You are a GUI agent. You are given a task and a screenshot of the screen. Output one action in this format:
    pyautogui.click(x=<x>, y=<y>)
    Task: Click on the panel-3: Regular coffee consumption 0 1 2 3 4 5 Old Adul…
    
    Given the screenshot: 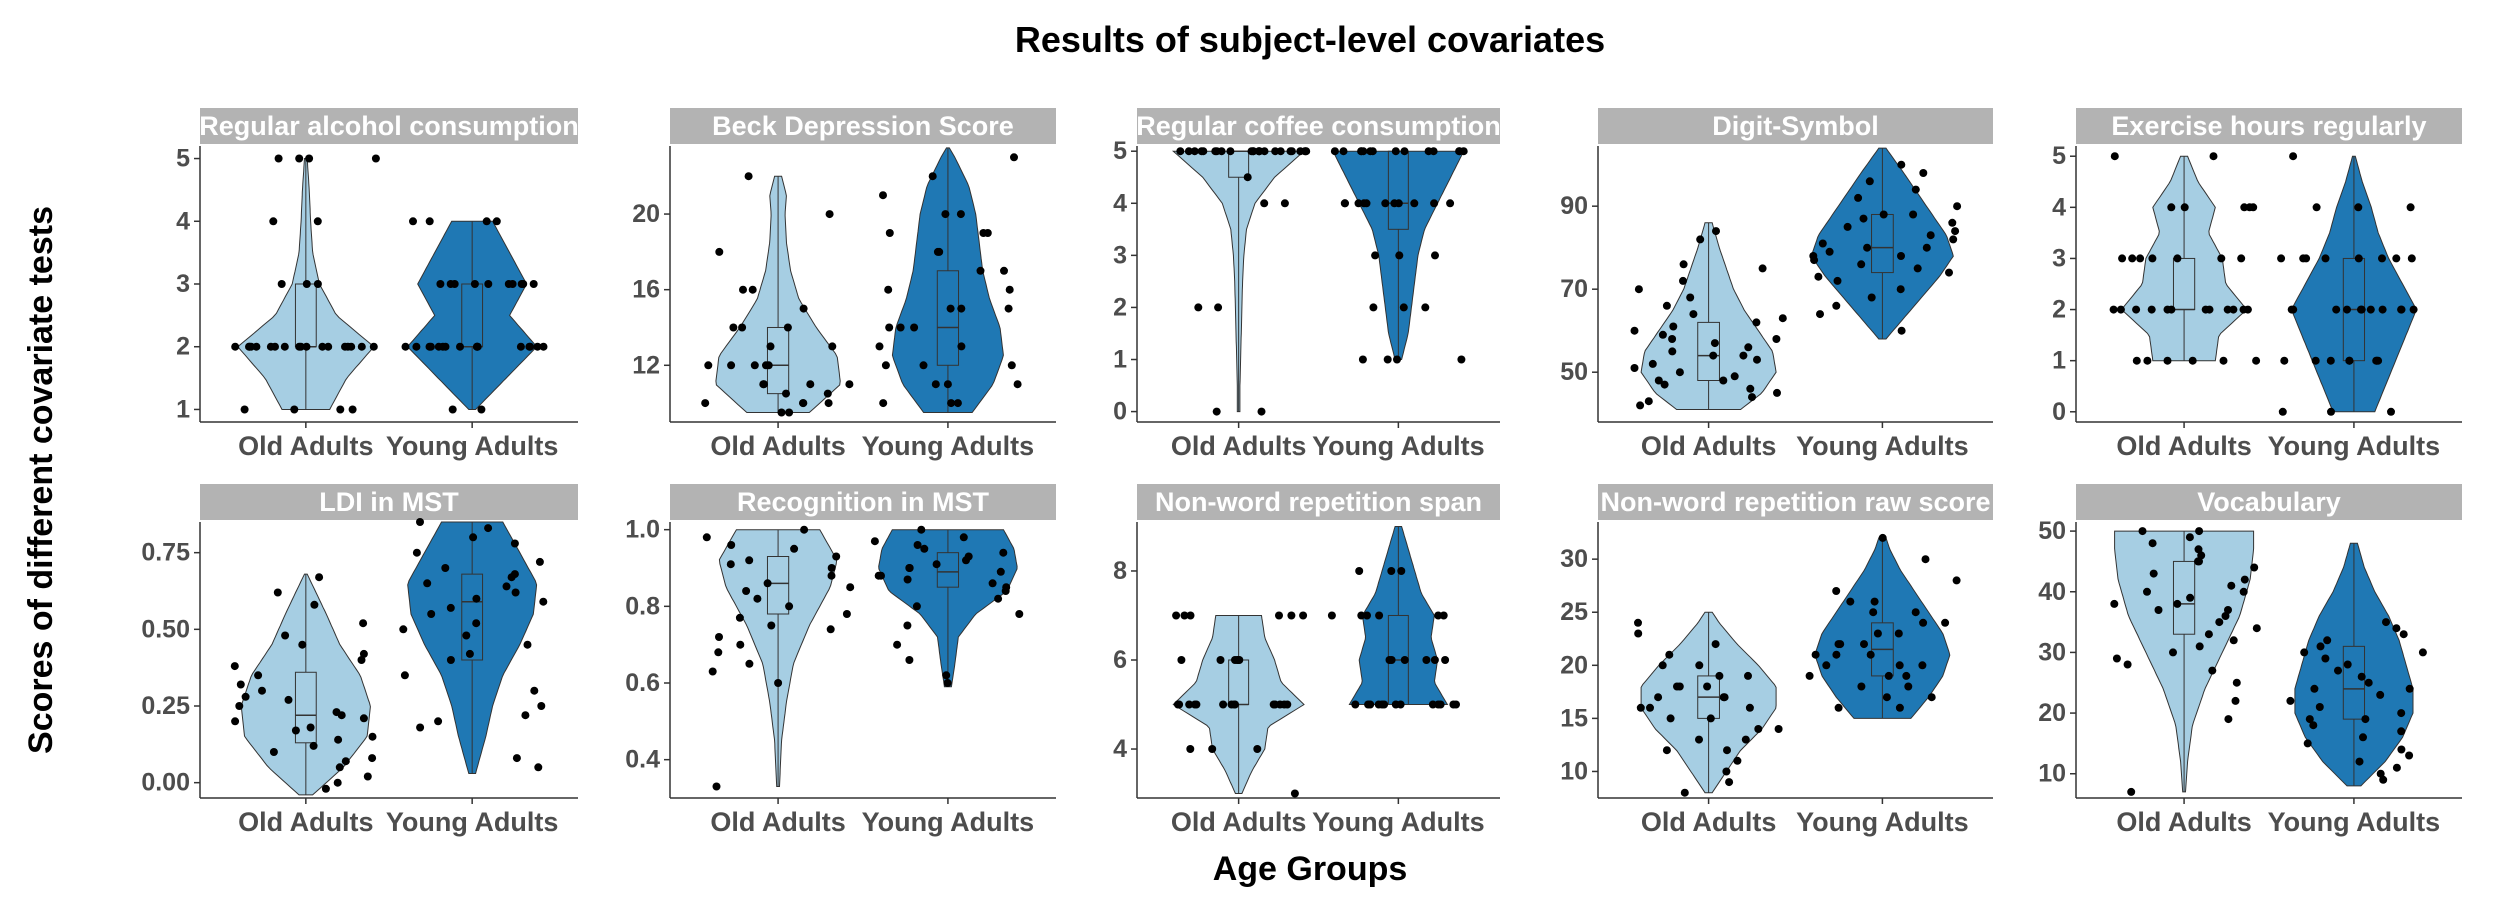 What is the action you would take?
    pyautogui.click(x=1307, y=284)
    